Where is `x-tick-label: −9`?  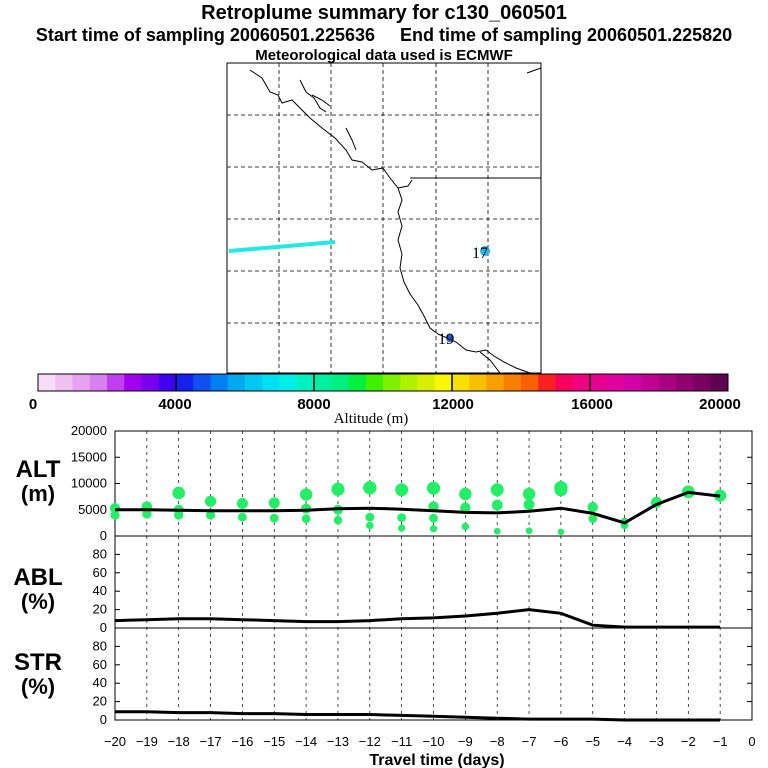
x-tick-label: −9 is located at coordinates (465, 741).